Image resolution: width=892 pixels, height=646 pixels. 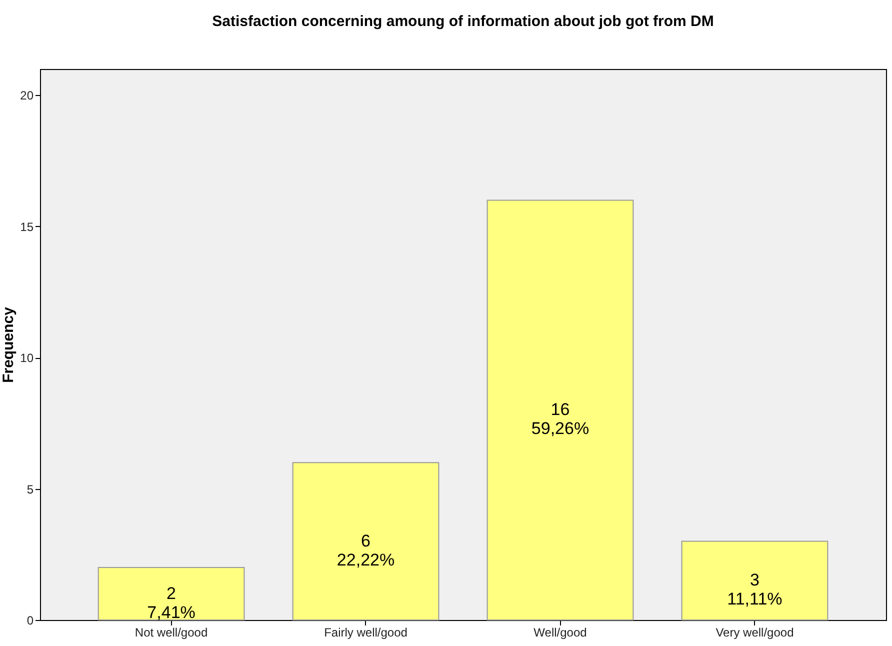 What do you see at coordinates (365, 550) in the screenshot?
I see `data-label: 6 22,22%` at bounding box center [365, 550].